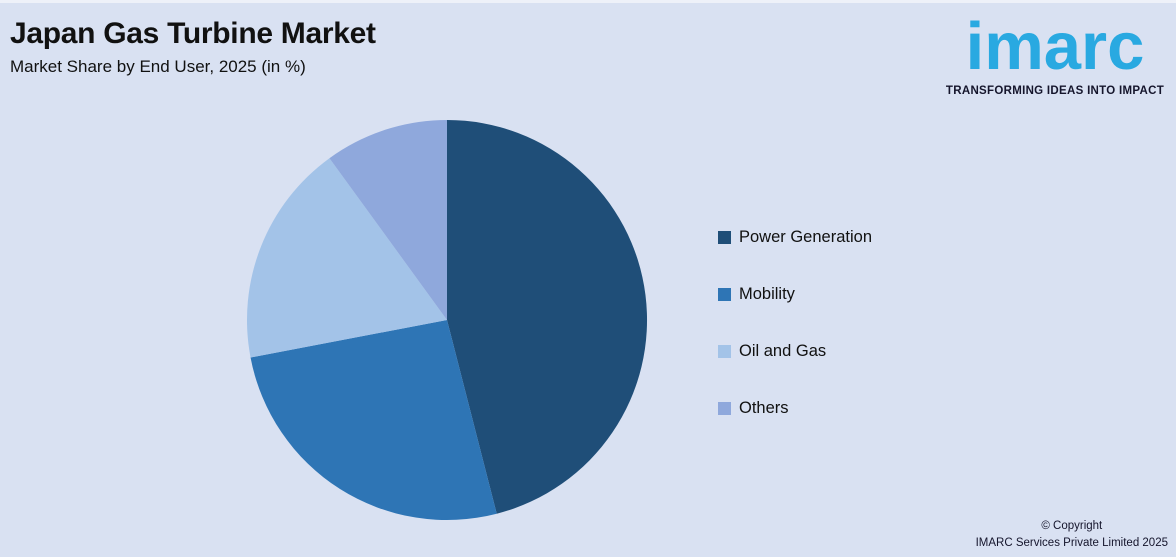 The height and width of the screenshot is (557, 1176). What do you see at coordinates (547, 316) in the screenshot?
I see `pie-slice-power-generation` at bounding box center [547, 316].